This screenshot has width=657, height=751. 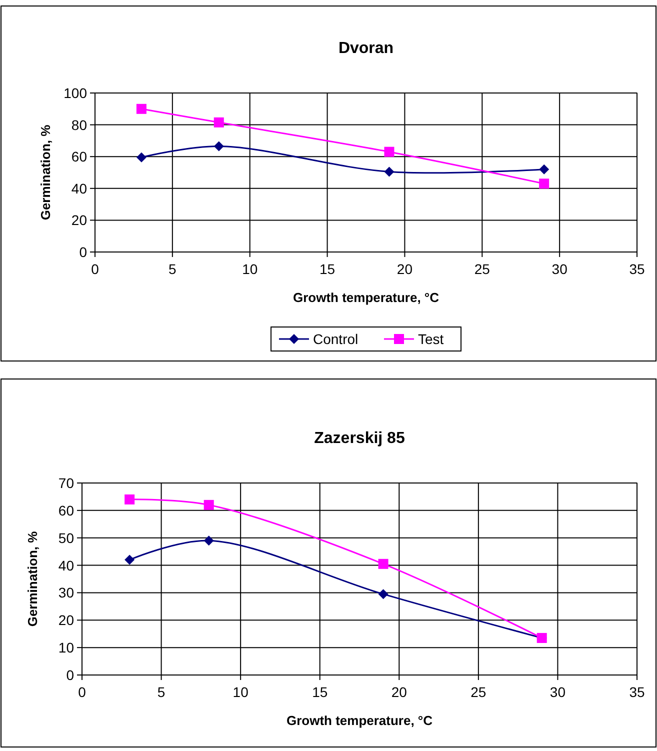 What do you see at coordinates (76, 93) in the screenshot?
I see `y-tick-label: 100` at bounding box center [76, 93].